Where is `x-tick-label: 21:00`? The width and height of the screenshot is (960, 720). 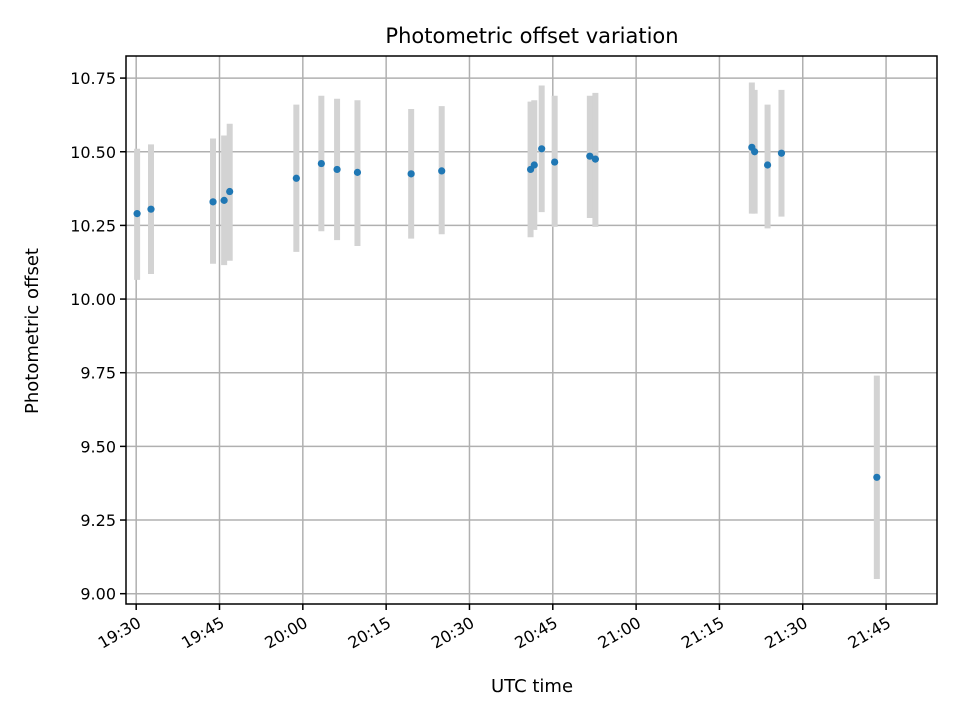
x-tick-label: 21:00 is located at coordinates (619, 633).